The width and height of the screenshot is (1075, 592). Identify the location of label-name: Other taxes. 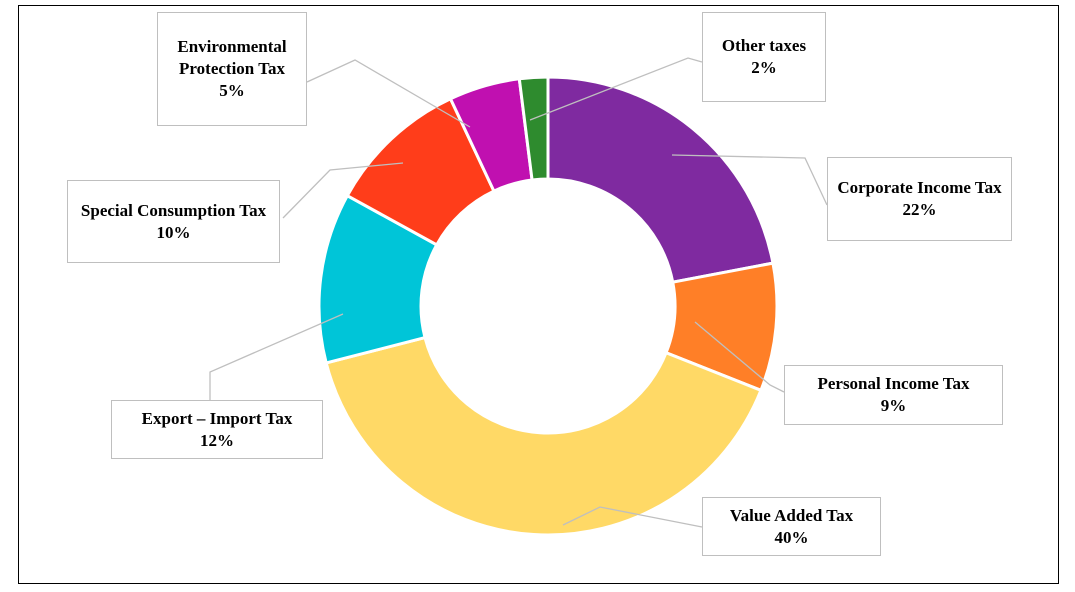
(764, 45).